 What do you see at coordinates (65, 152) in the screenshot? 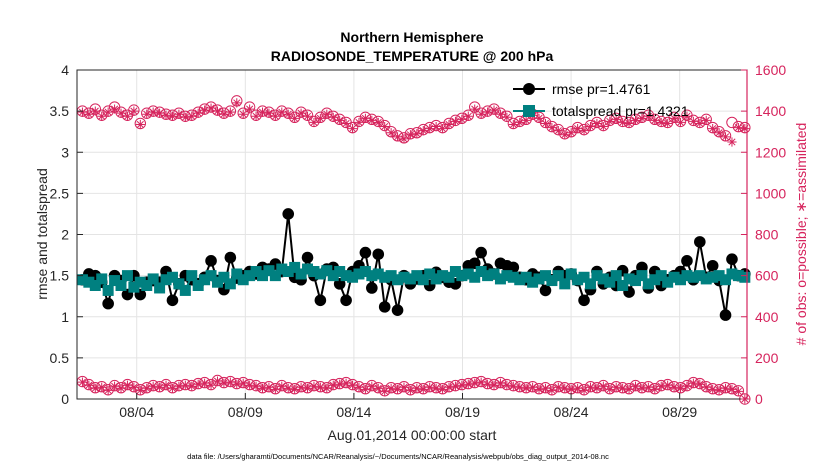
I see `y-left-tick-label: 3` at bounding box center [65, 152].